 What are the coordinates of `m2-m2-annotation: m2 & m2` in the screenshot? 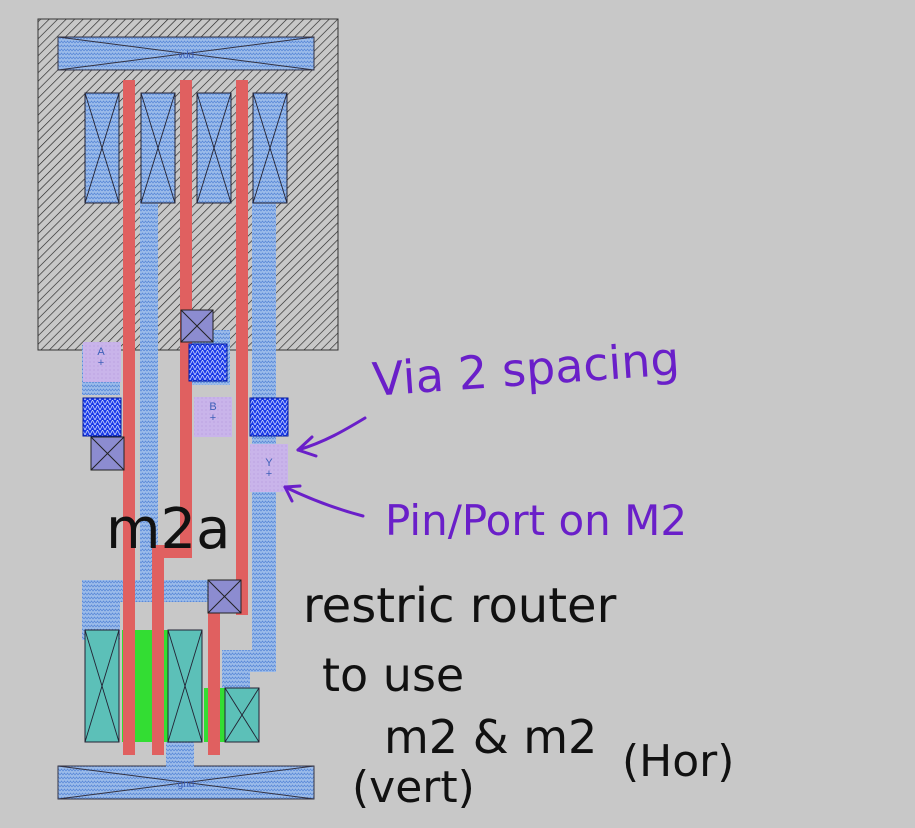 It's located at (491, 737).